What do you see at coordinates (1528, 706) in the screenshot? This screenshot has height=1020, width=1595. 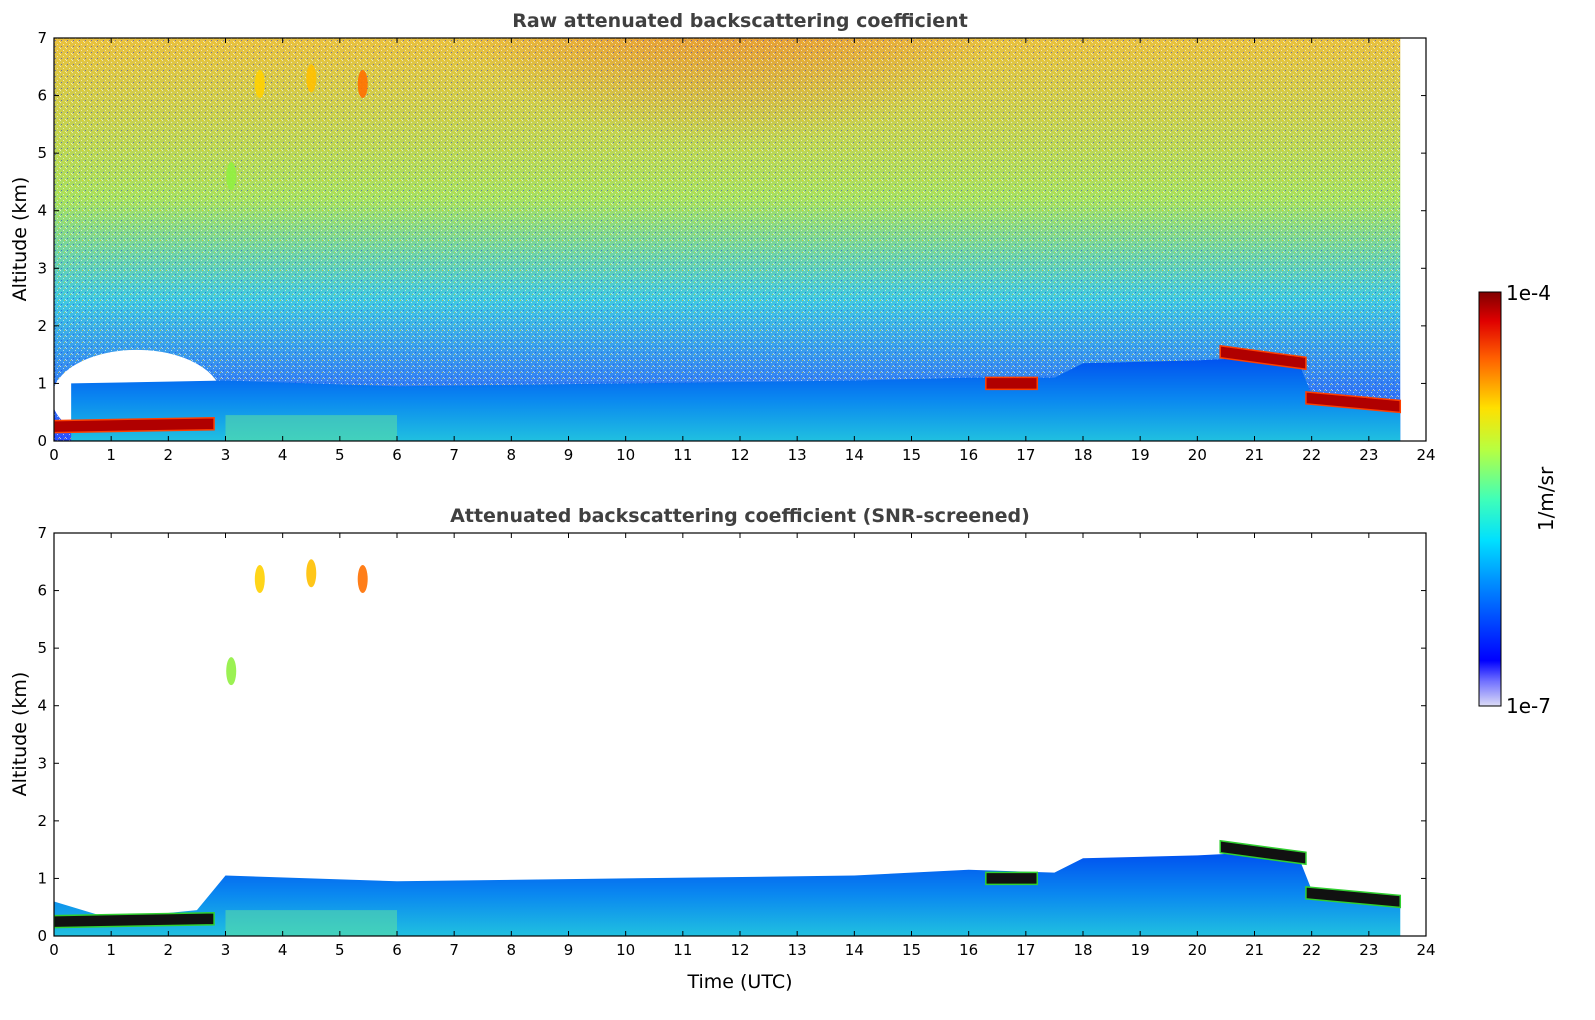 I see `colorbar-min-label: 1e-7` at bounding box center [1528, 706].